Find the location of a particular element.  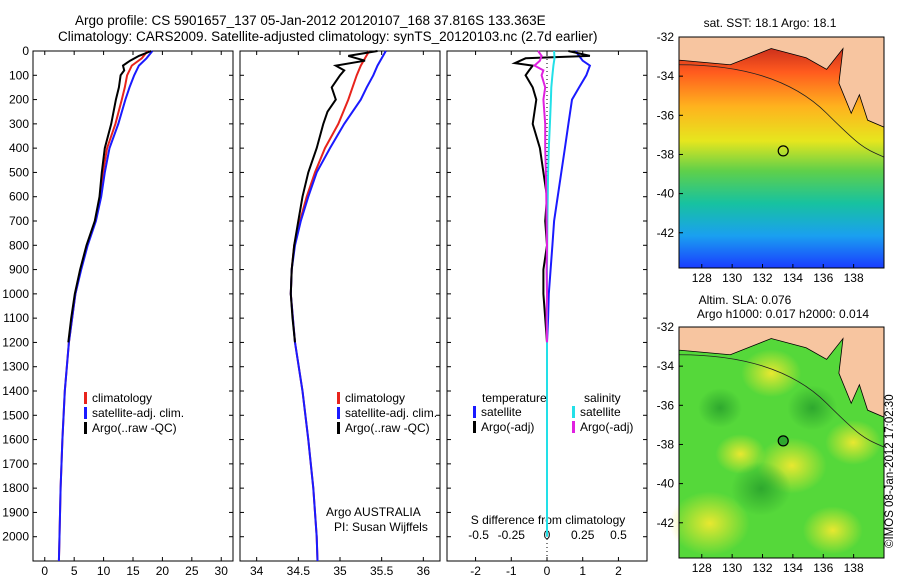

legend-label-temp-1: satellite is located at coordinates (501, 412).